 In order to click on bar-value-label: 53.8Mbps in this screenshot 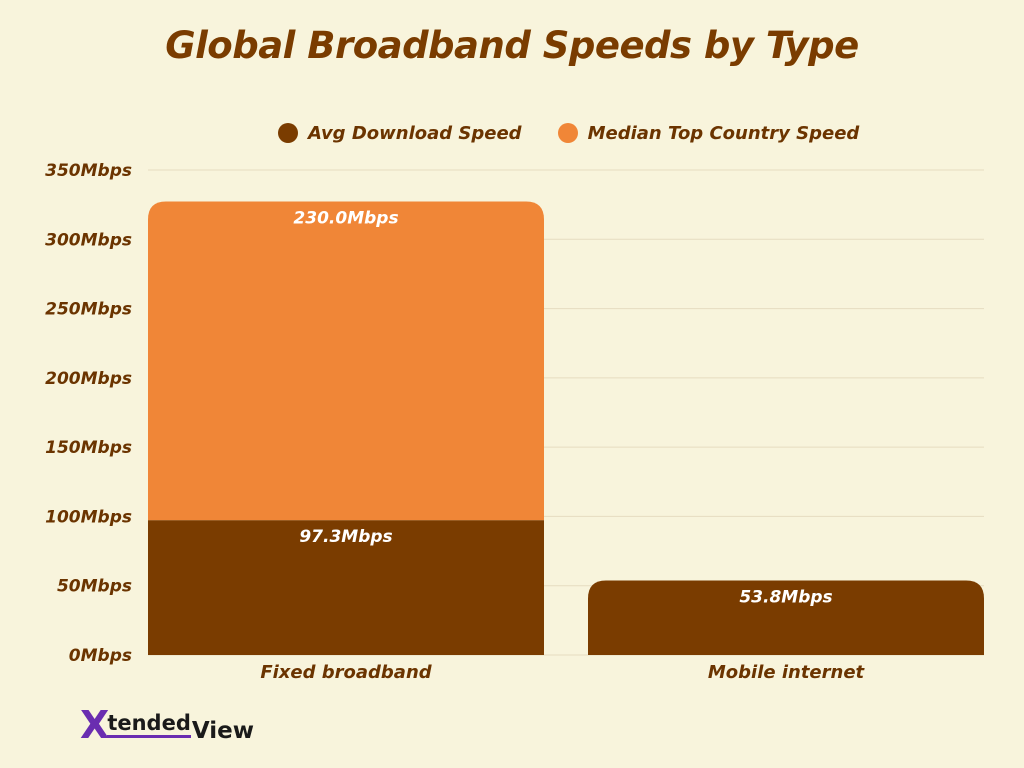, I will do `click(785, 597)`.